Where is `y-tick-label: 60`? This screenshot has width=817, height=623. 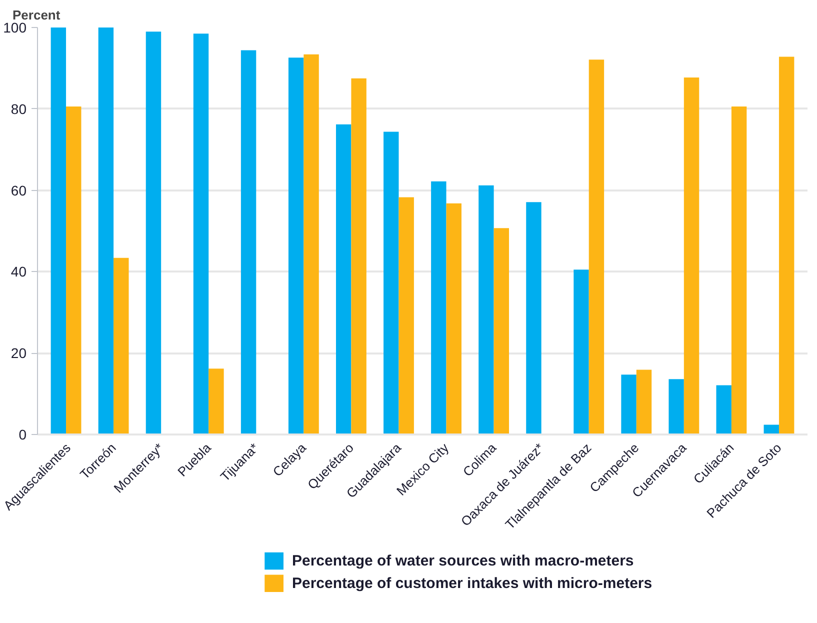 y-tick-label: 60 is located at coordinates (18, 190).